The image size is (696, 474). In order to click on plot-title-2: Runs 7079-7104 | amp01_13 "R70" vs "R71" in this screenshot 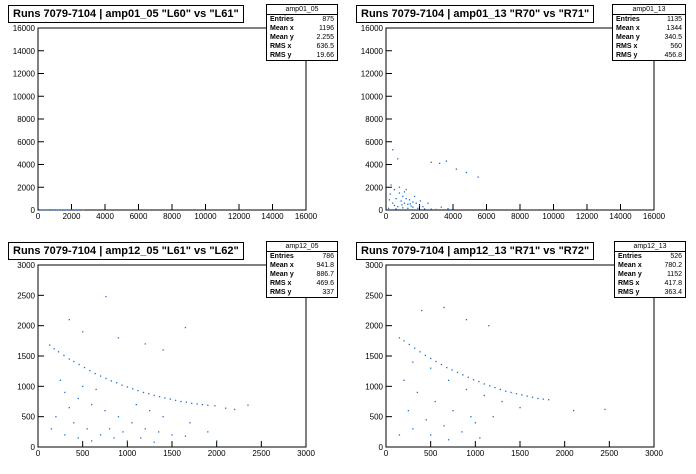, I will do `click(475, 14)`.